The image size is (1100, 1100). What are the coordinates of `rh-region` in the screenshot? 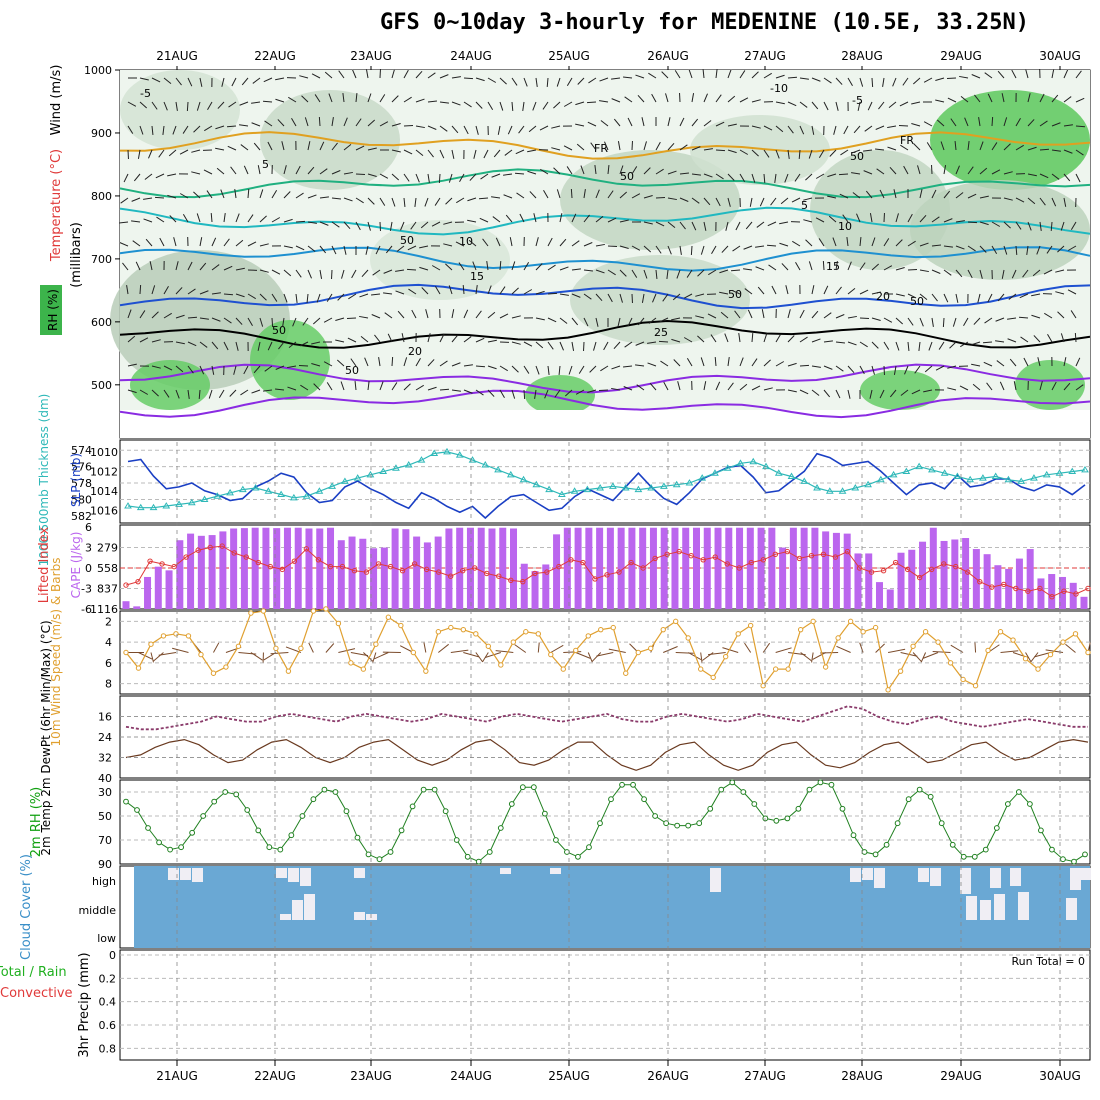 It's located at (650, 200).